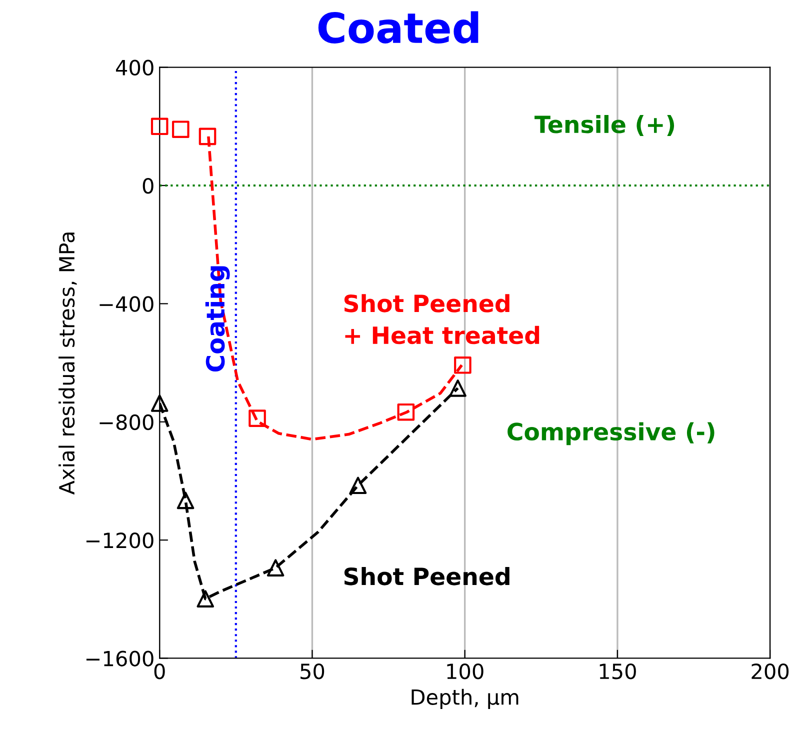 The width and height of the screenshot is (798, 748). I want to click on series-label: Shot Peened + Heat treated, so click(442, 319).